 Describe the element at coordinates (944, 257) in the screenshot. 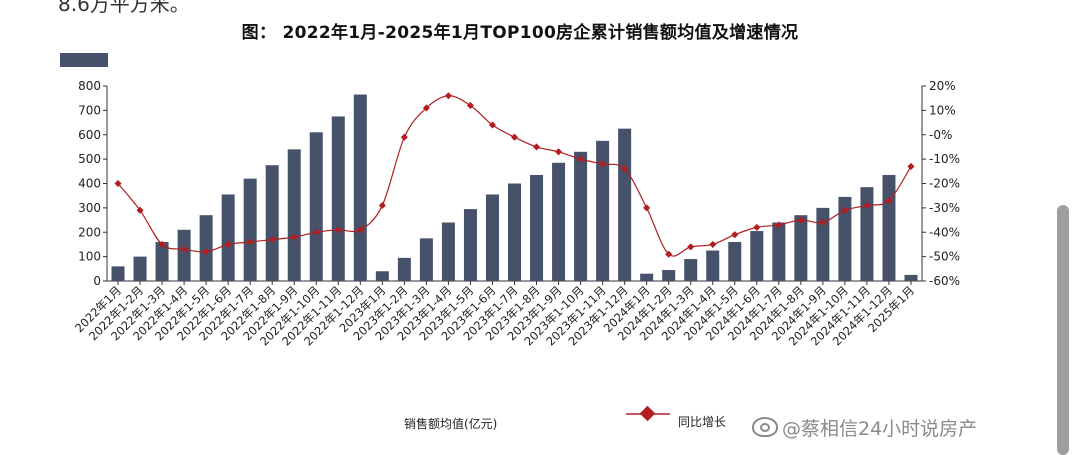

I see `right-tick-label: -50%` at that location.